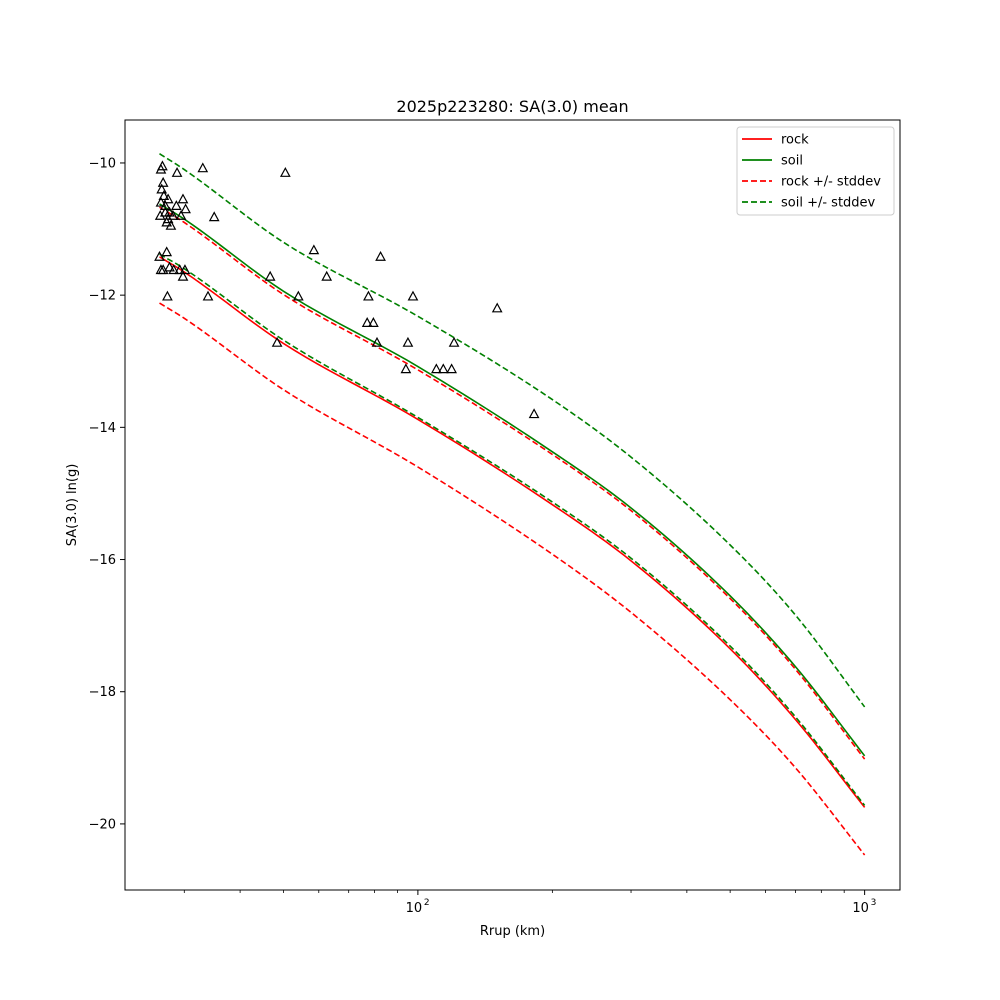  What do you see at coordinates (102, 163) in the screenshot?
I see `y-tick-label: −10` at bounding box center [102, 163].